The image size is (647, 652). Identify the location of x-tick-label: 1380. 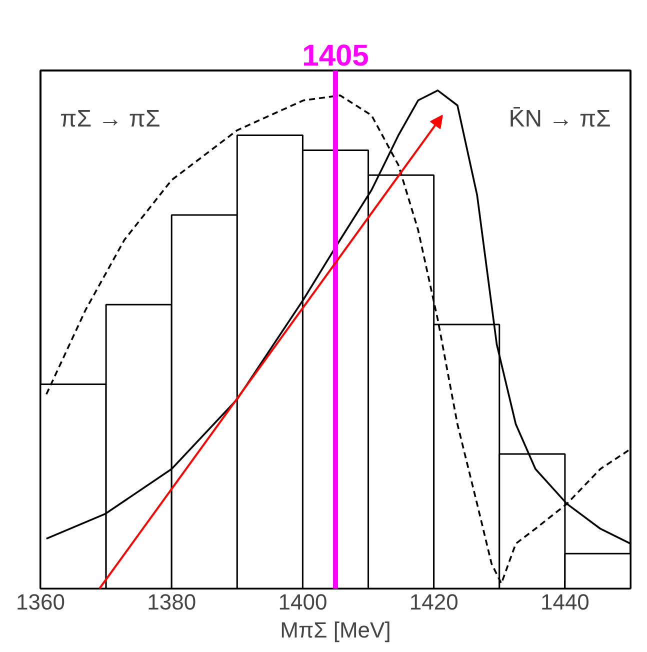
(171, 602).